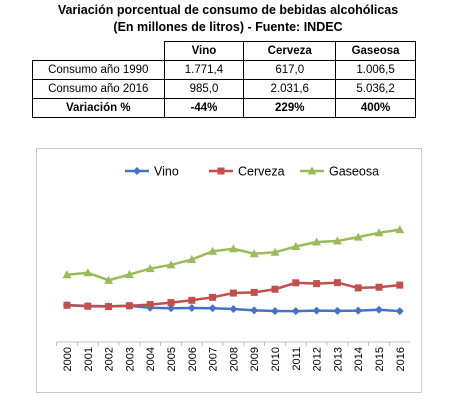 The height and width of the screenshot is (406, 456). I want to click on x-tick-label: 2014, so click(359, 359).